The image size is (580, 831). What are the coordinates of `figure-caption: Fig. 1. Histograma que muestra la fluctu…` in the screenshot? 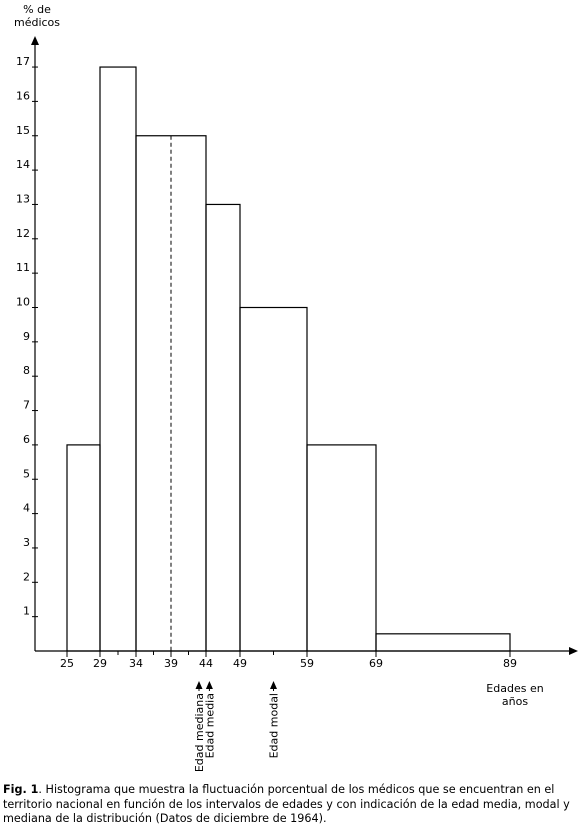 It's located at (289, 805).